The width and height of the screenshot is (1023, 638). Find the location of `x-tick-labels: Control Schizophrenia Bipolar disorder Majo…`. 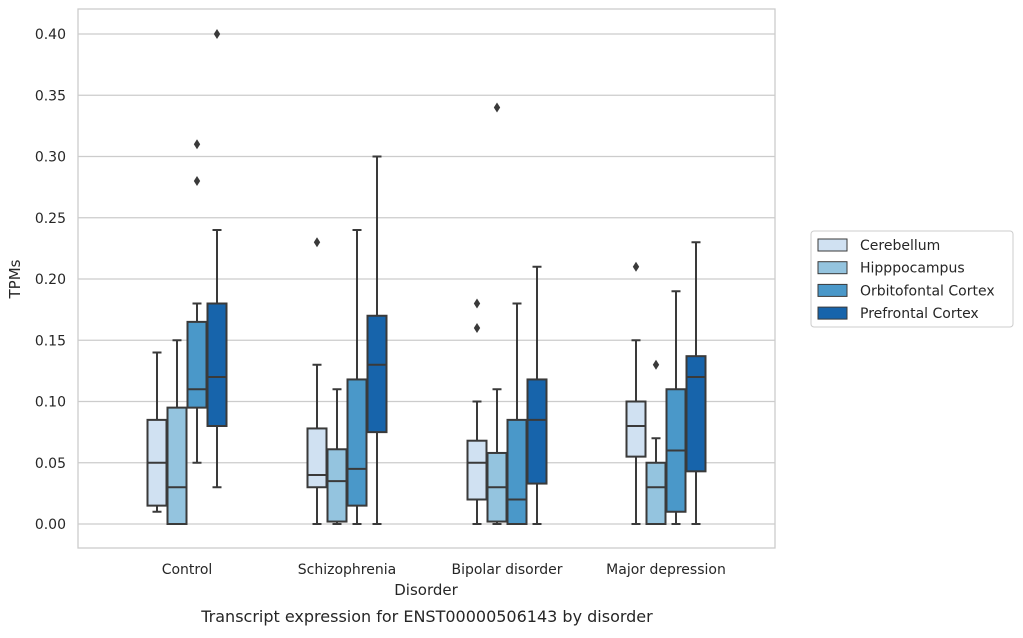

x-tick-labels: Control Schizophrenia Bipolar disorder Majo… is located at coordinates (444, 570).